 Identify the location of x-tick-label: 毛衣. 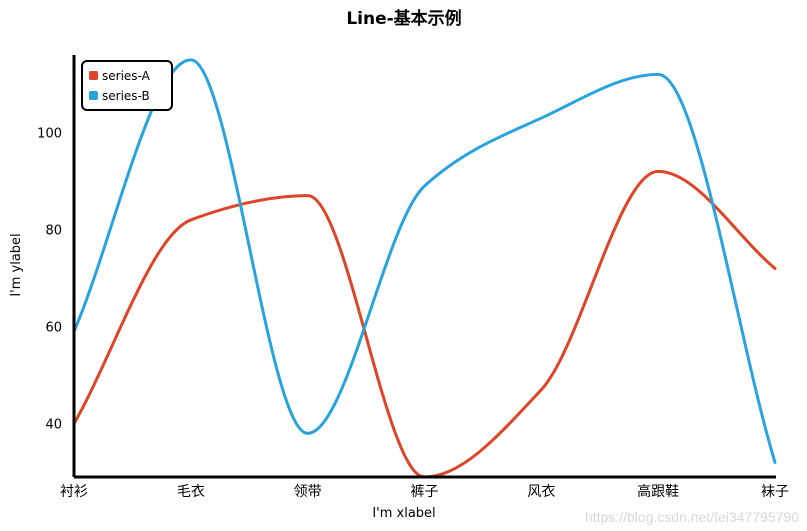
(191, 492).